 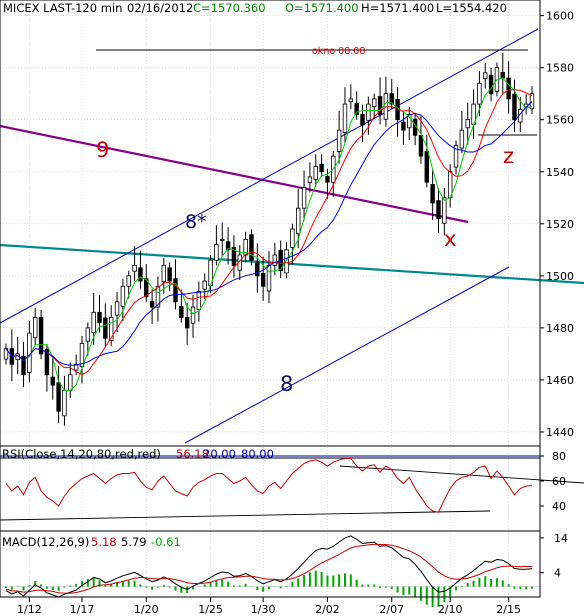 I want to click on annotation-wave-8: 8, so click(x=286, y=384).